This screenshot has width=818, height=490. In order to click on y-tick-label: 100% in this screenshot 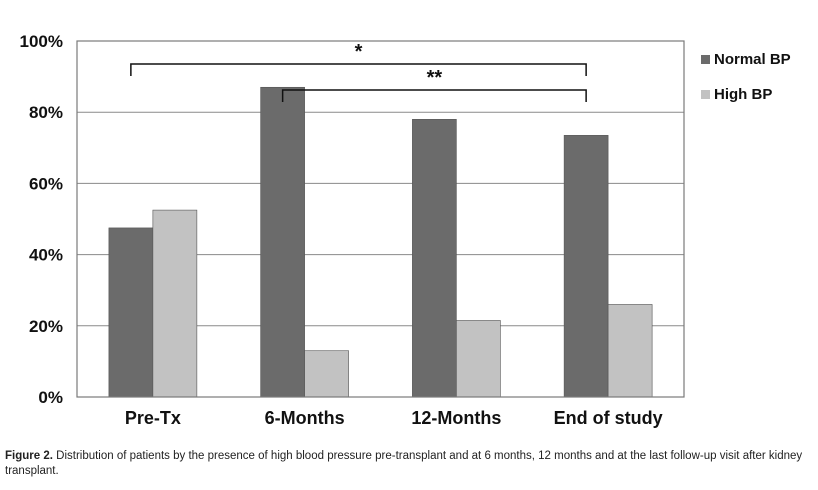, I will do `click(41, 41)`.